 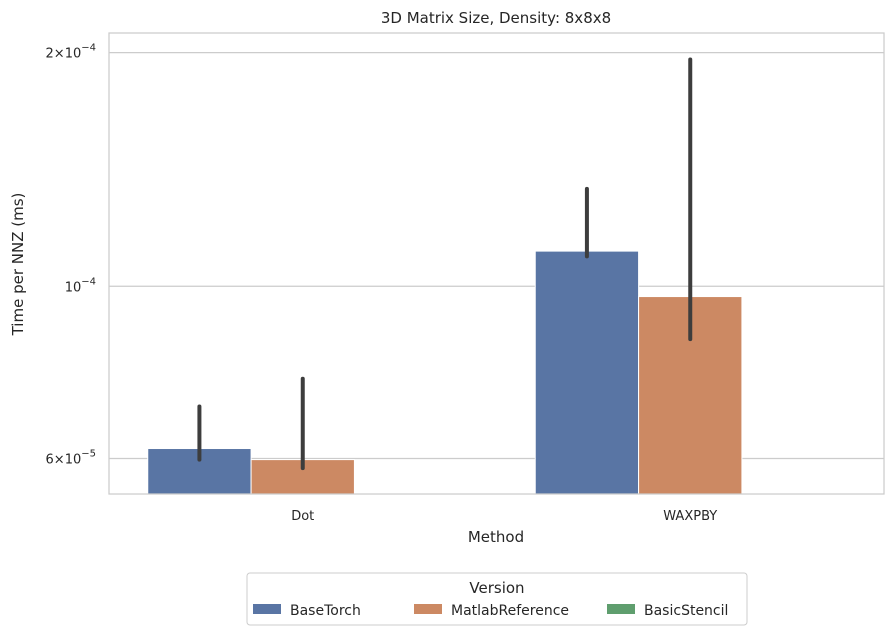 I want to click on y-ticks: 6×10⁻⁵ 10−4 2×10⁻⁴, so click(x=71, y=255).